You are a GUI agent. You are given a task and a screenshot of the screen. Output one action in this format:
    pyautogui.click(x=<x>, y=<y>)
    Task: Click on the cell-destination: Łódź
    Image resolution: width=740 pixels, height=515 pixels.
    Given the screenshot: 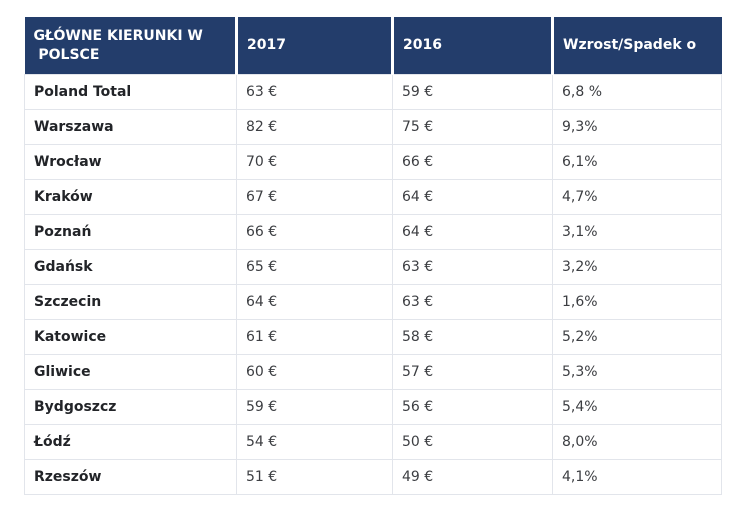 What is the action you would take?
    pyautogui.click(x=130, y=442)
    